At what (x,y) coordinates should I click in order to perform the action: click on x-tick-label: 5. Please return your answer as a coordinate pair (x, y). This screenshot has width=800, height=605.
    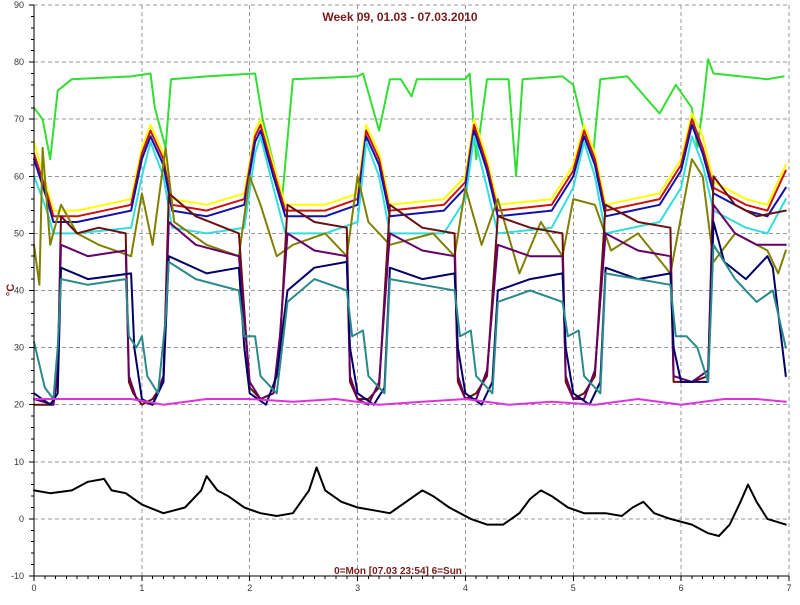
    Looking at the image, I should click on (573, 588).